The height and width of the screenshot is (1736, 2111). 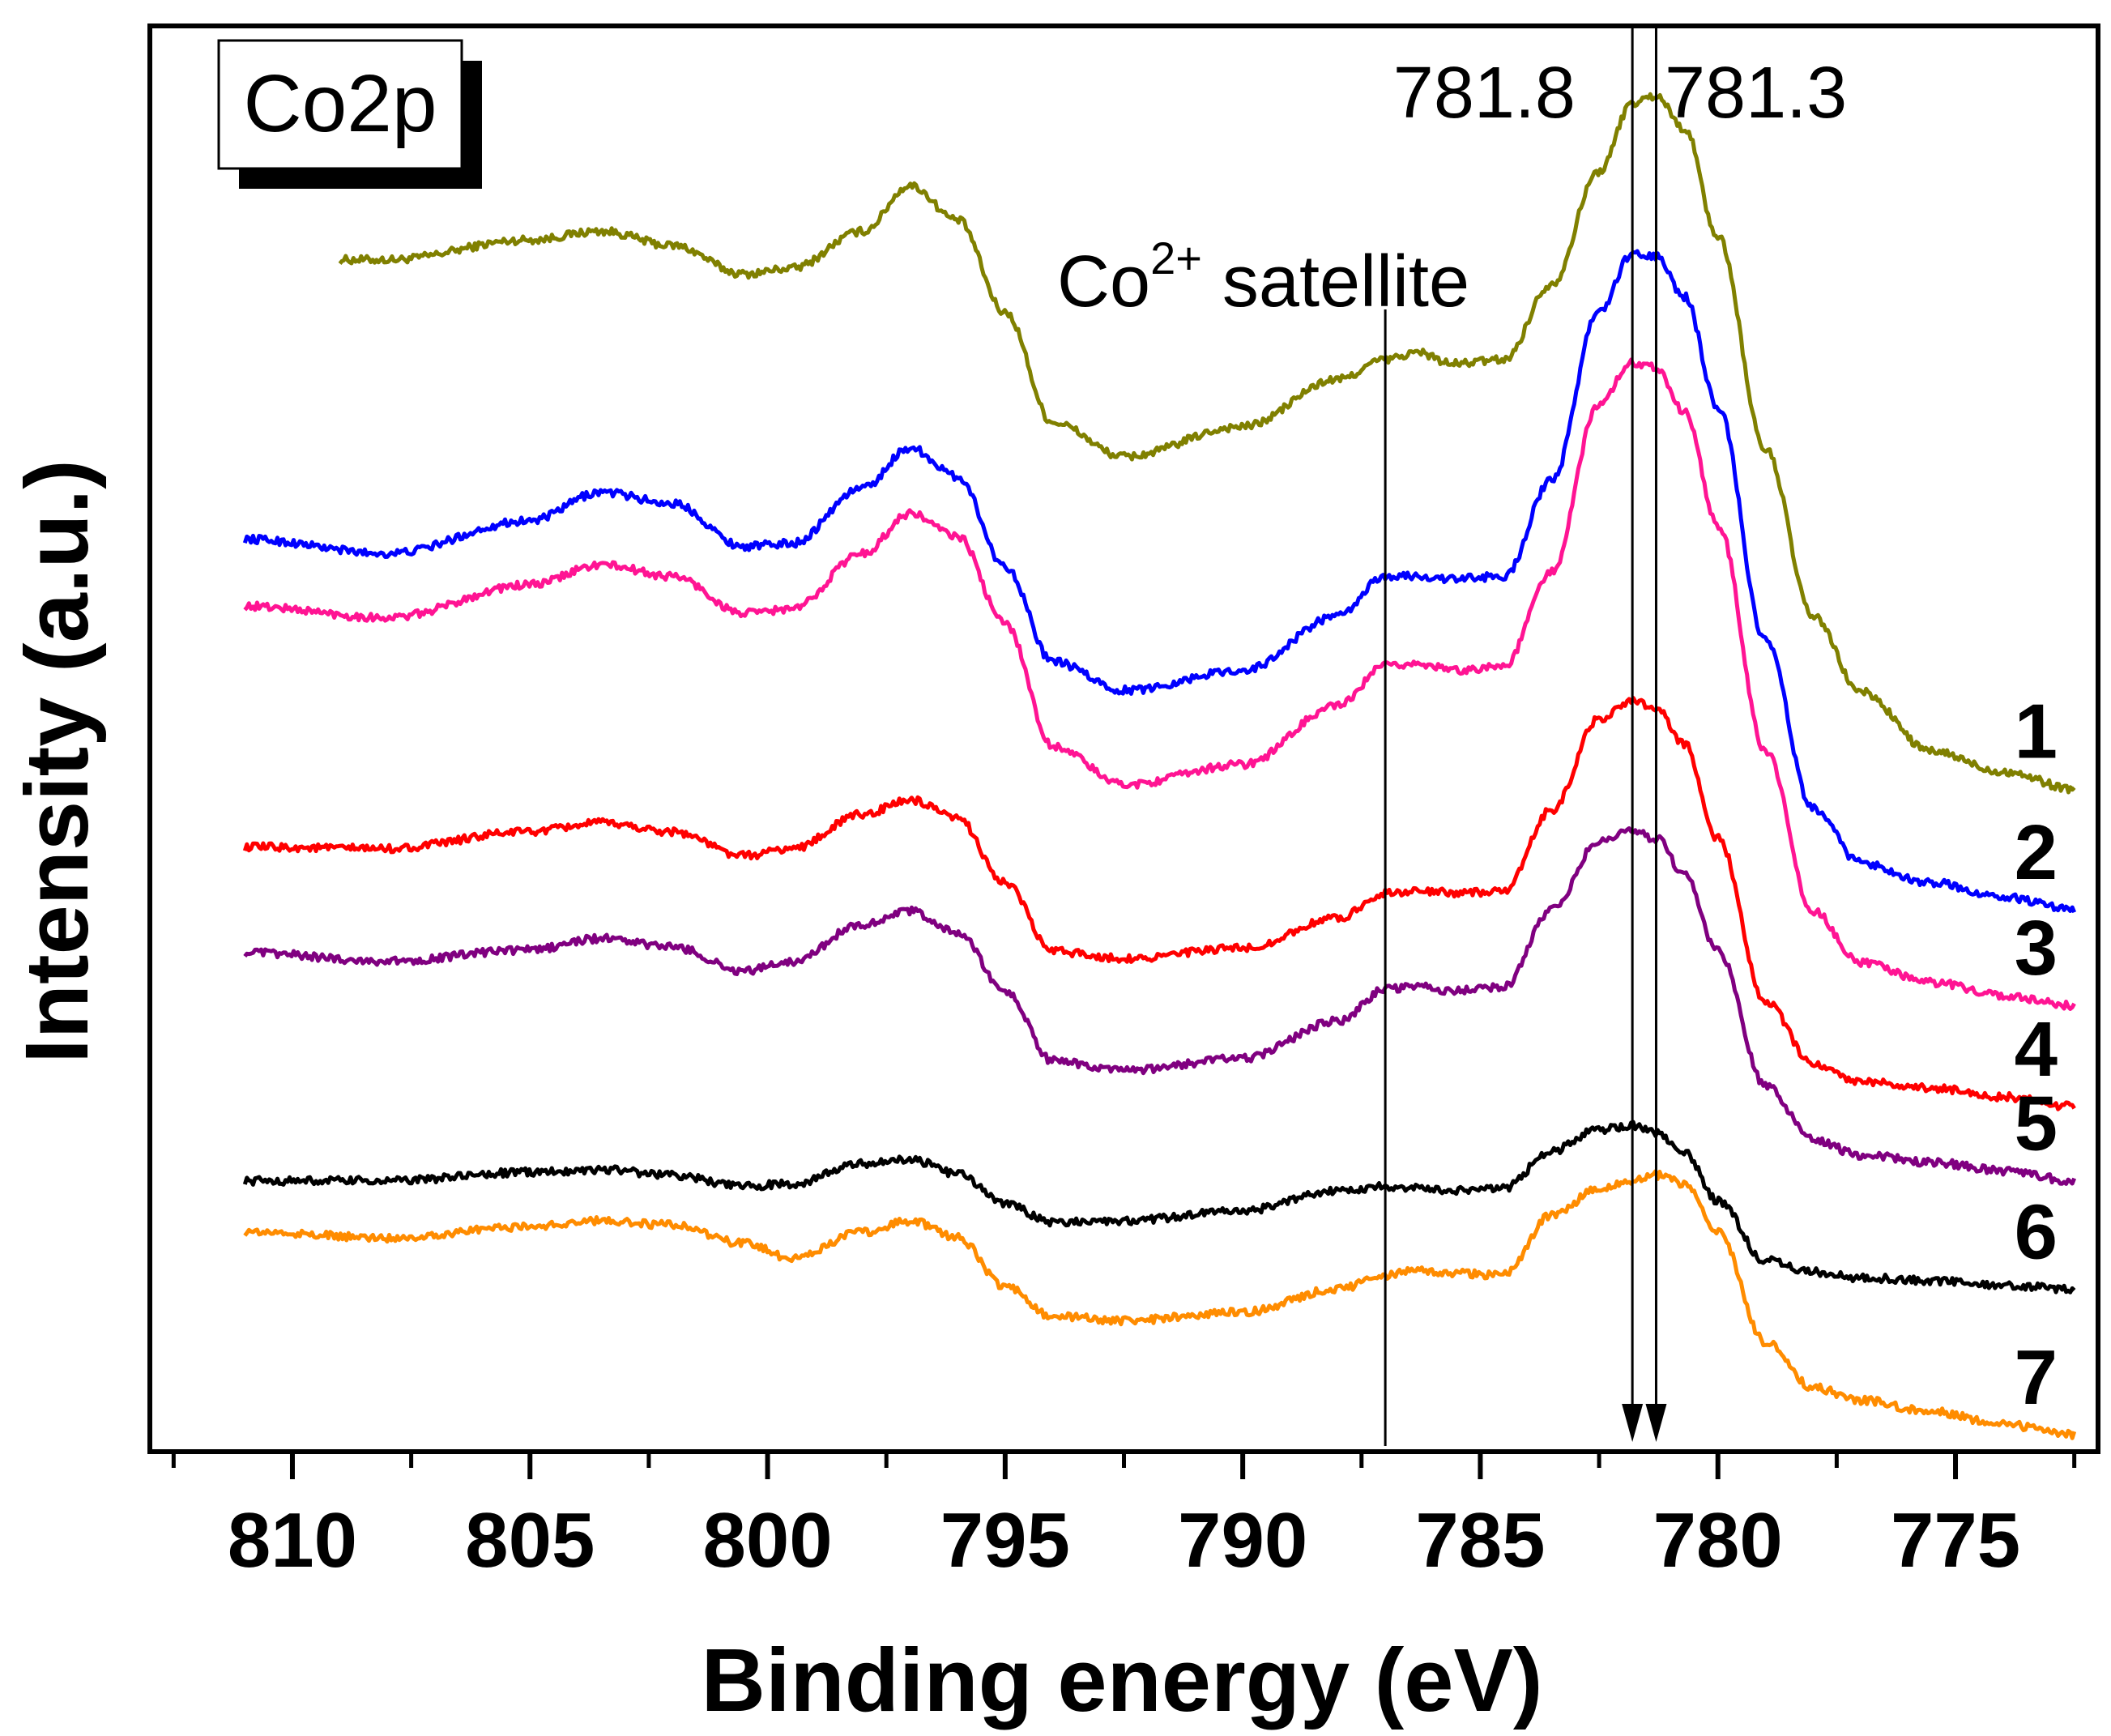 I want to click on satellite-annotation: Co2+ satellite, so click(x=1263, y=277).